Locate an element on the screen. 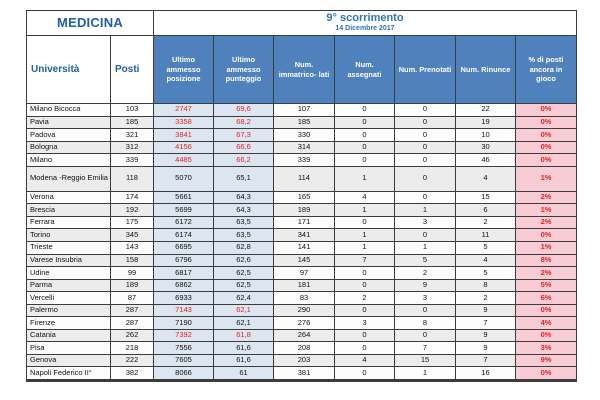 Image resolution: width=600 pixels, height=400 pixels. ultimo-ammesso-posizione-cell: 6172 is located at coordinates (184, 223).